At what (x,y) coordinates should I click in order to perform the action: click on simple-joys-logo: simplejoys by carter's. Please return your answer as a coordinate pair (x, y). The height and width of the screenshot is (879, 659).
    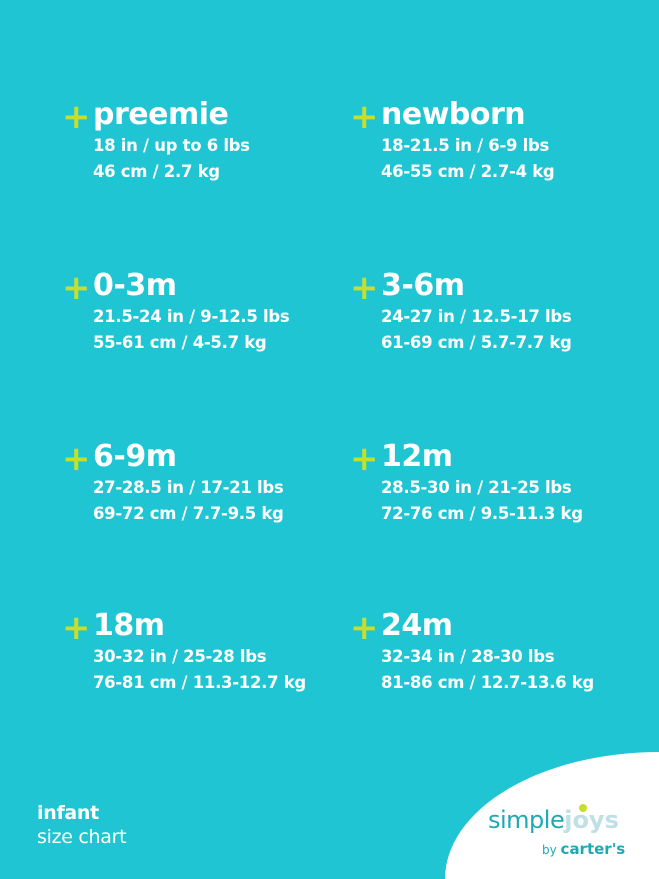
    Looking at the image, I should click on (572, 831).